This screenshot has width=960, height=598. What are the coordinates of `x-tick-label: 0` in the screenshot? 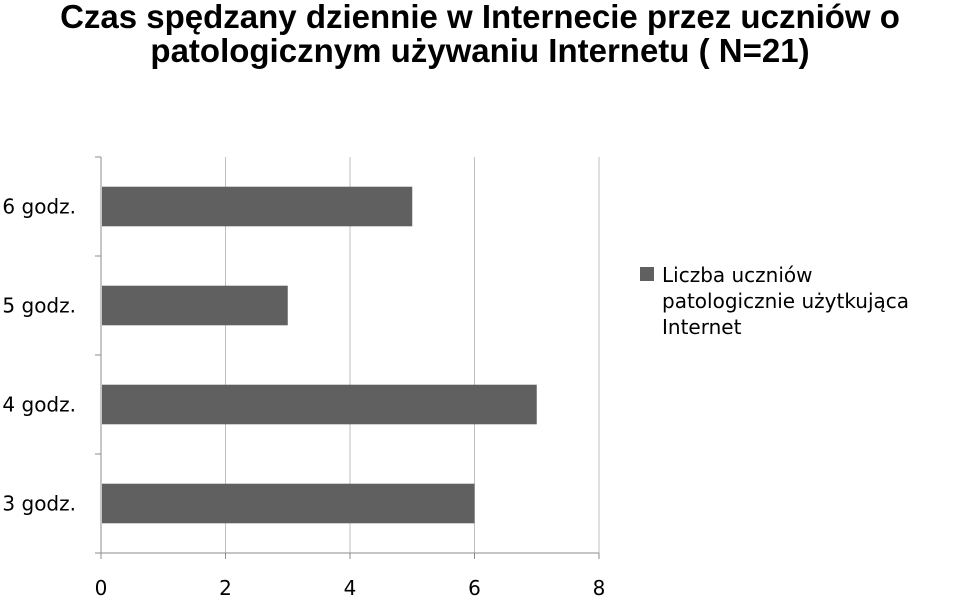 It's located at (101, 587).